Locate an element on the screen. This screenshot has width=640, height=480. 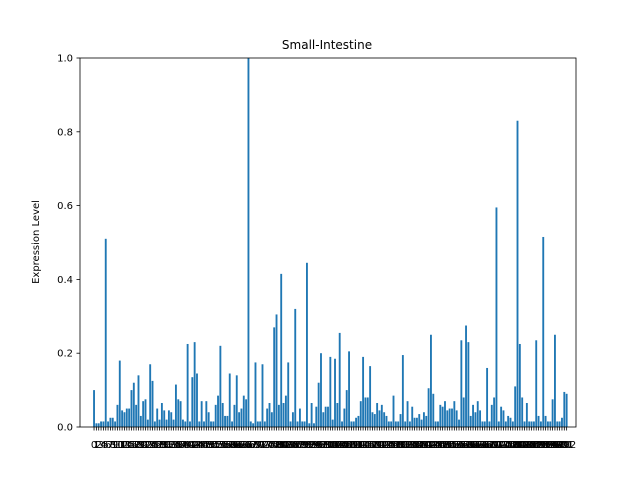
x-tick-label: 171 is located at coordinates (494, 445).